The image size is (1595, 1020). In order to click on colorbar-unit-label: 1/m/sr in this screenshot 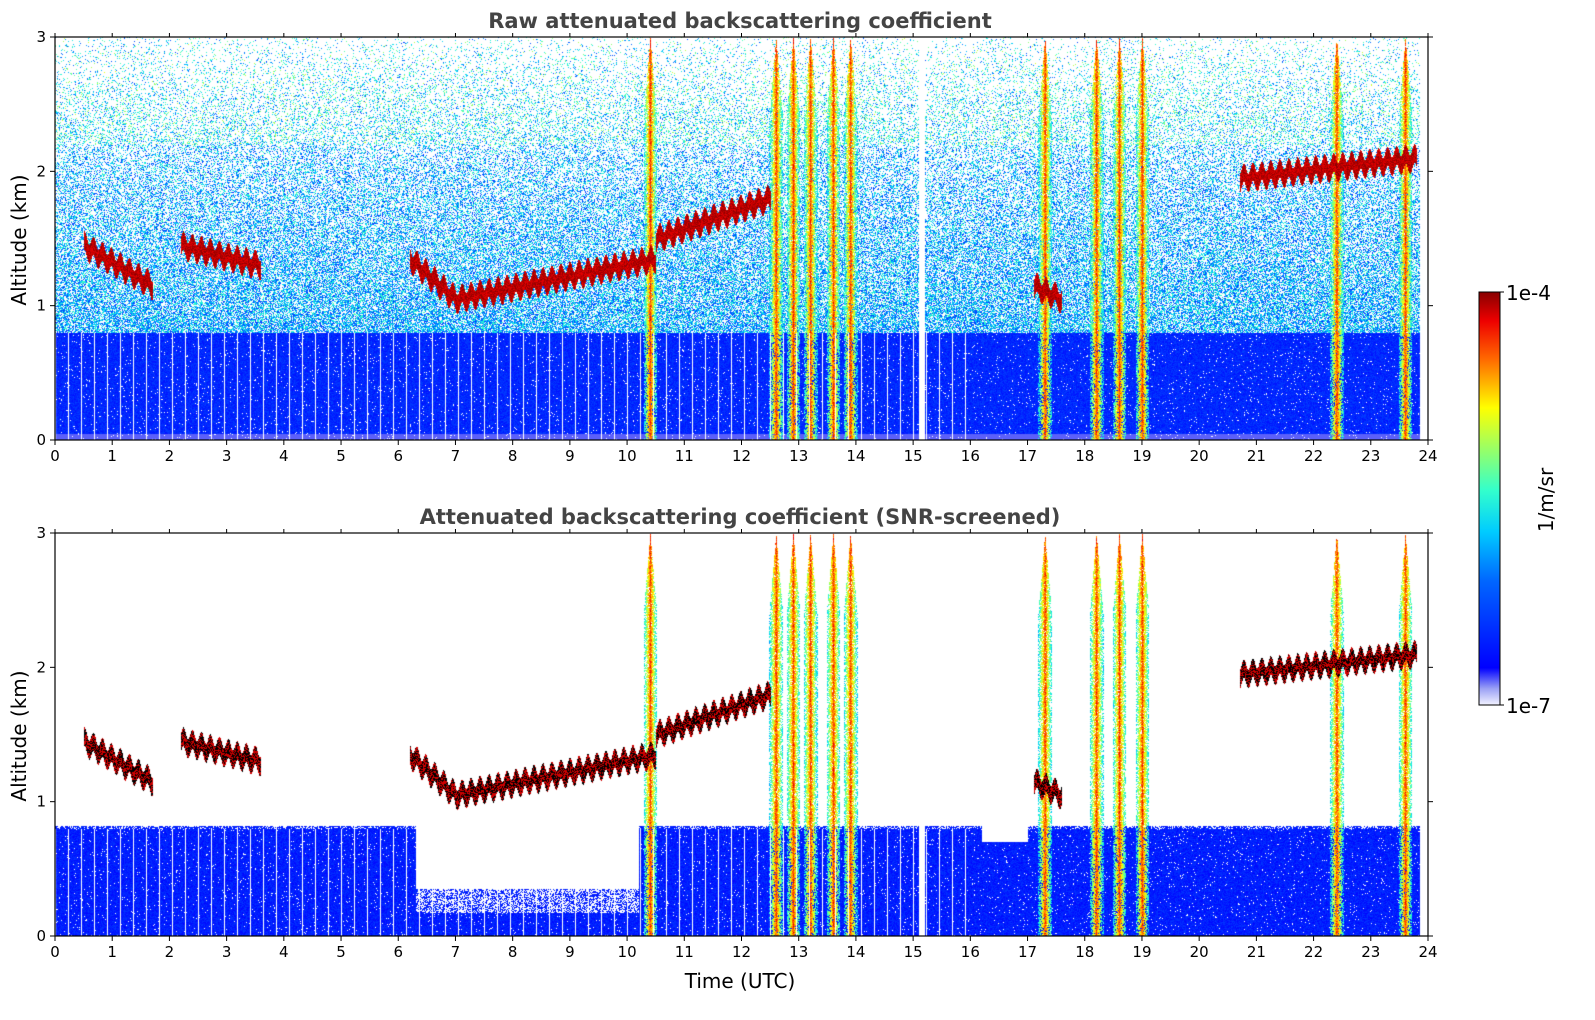, I will do `click(1546, 499)`.